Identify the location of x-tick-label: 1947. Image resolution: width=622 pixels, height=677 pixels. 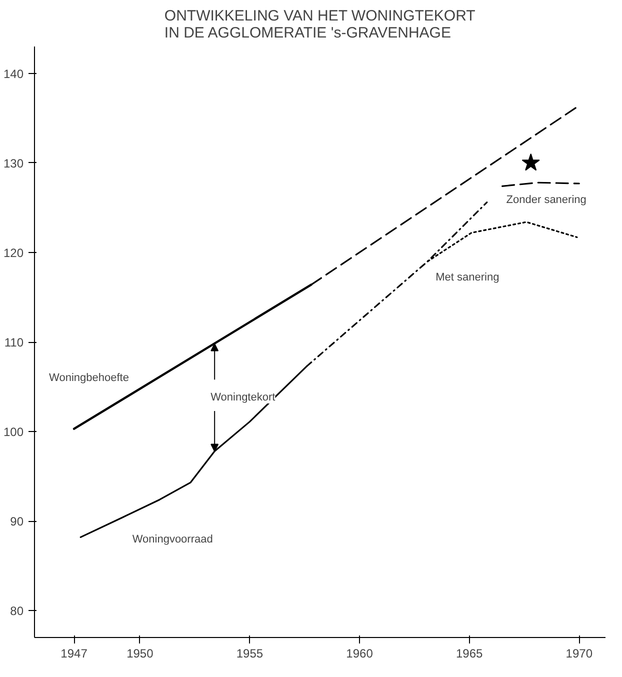
(74, 653).